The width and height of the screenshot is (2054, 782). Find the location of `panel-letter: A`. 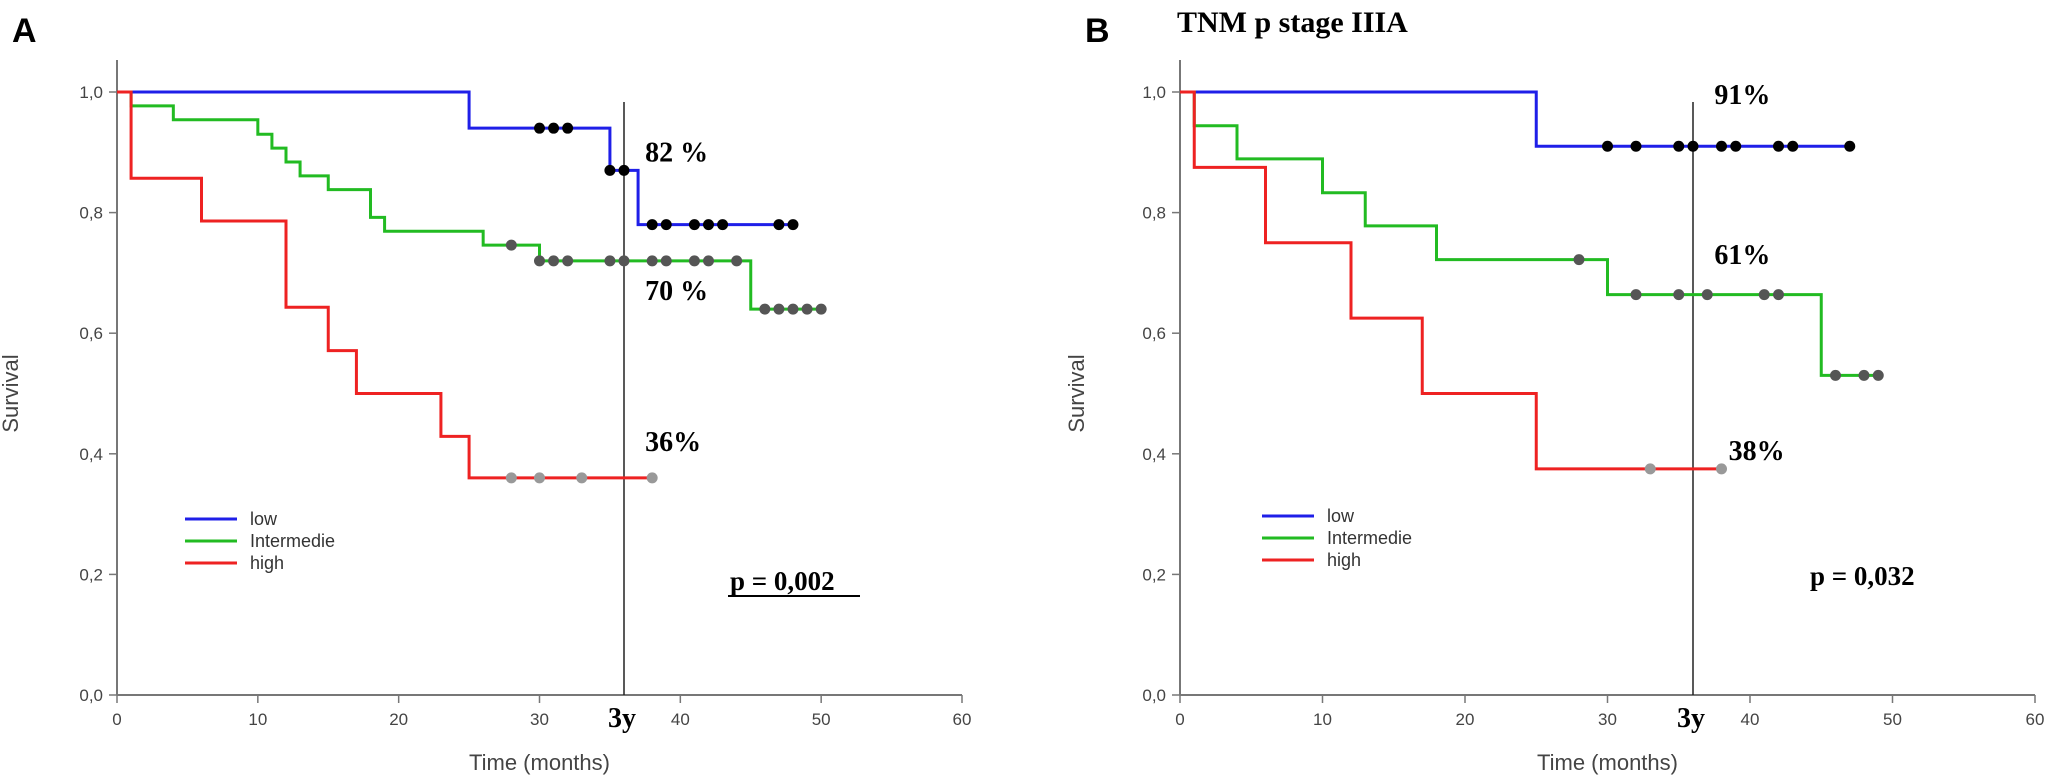

panel-letter: A is located at coordinates (24, 31).